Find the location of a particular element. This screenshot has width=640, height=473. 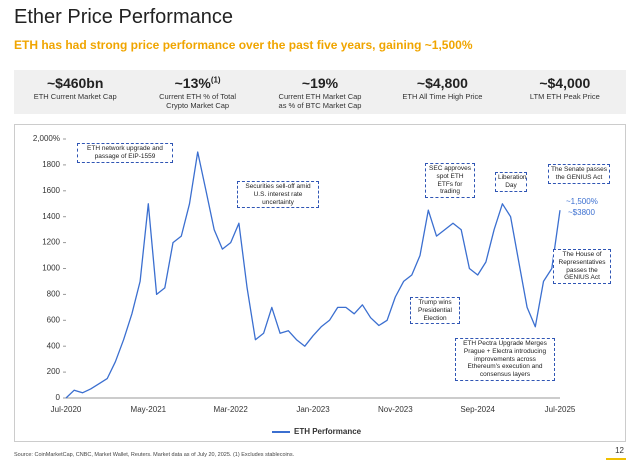

stat-label: Current ETH % of Total Crypto Market Cap is located at coordinates (198, 101).